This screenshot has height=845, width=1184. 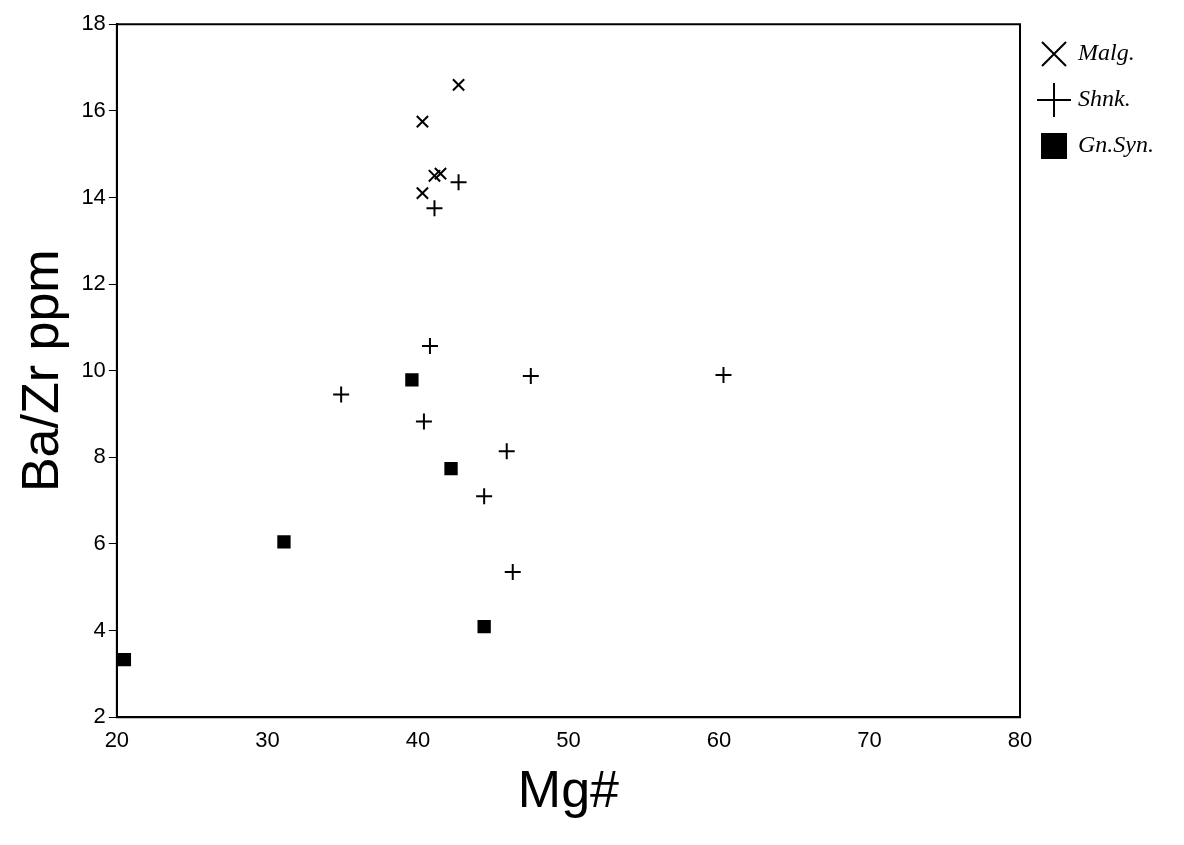 I want to click on y-tick-label: 4, so click(x=99, y=629).